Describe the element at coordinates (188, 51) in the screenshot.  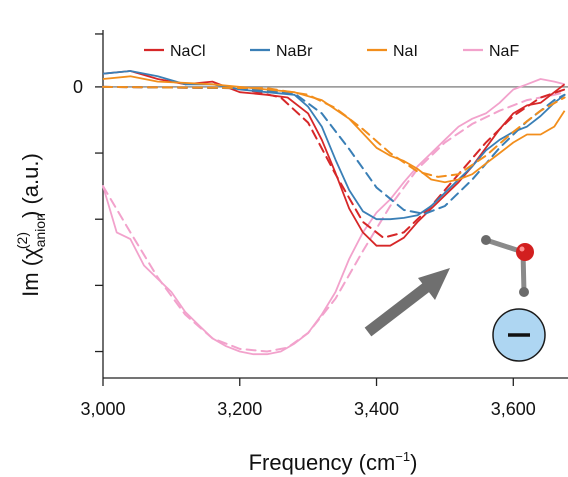
I see `legend-label-nacl: NaCl` at that location.